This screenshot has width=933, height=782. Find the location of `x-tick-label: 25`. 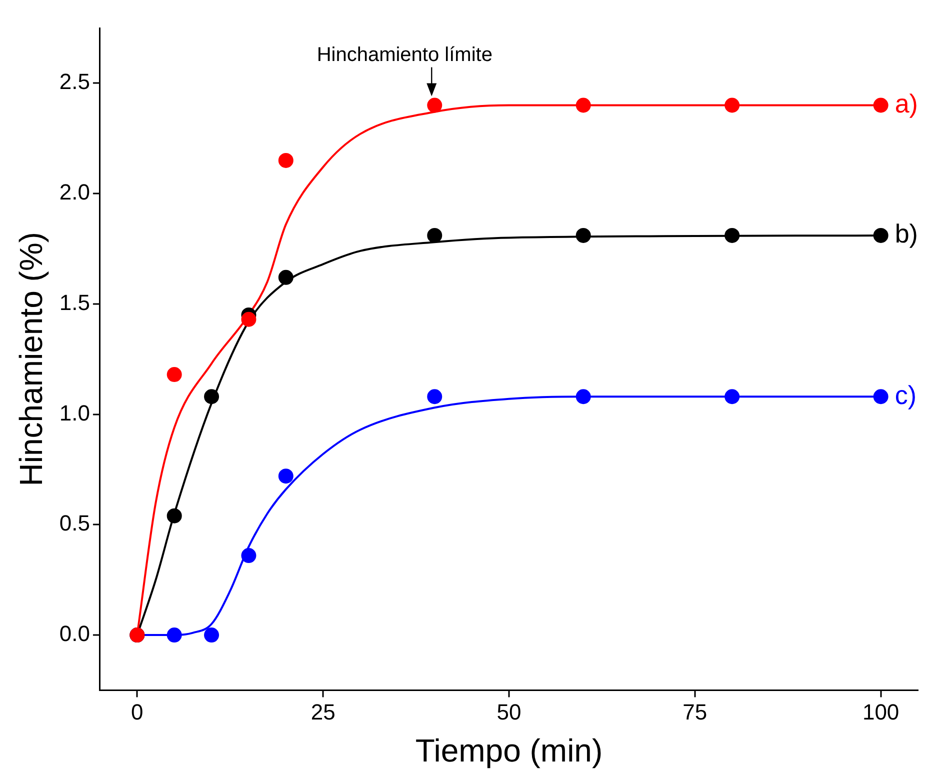

x-tick-label: 25 is located at coordinates (323, 711).